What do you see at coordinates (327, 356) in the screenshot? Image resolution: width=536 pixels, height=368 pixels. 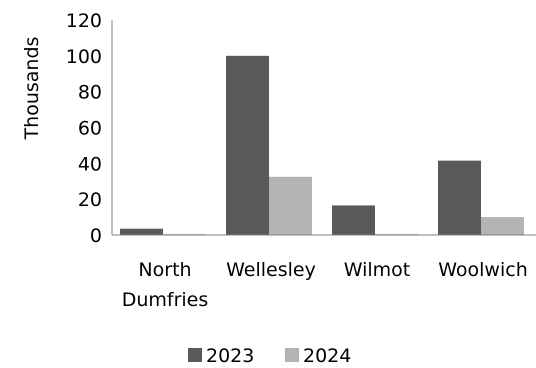 I see `legend-label: 2024` at bounding box center [327, 356].